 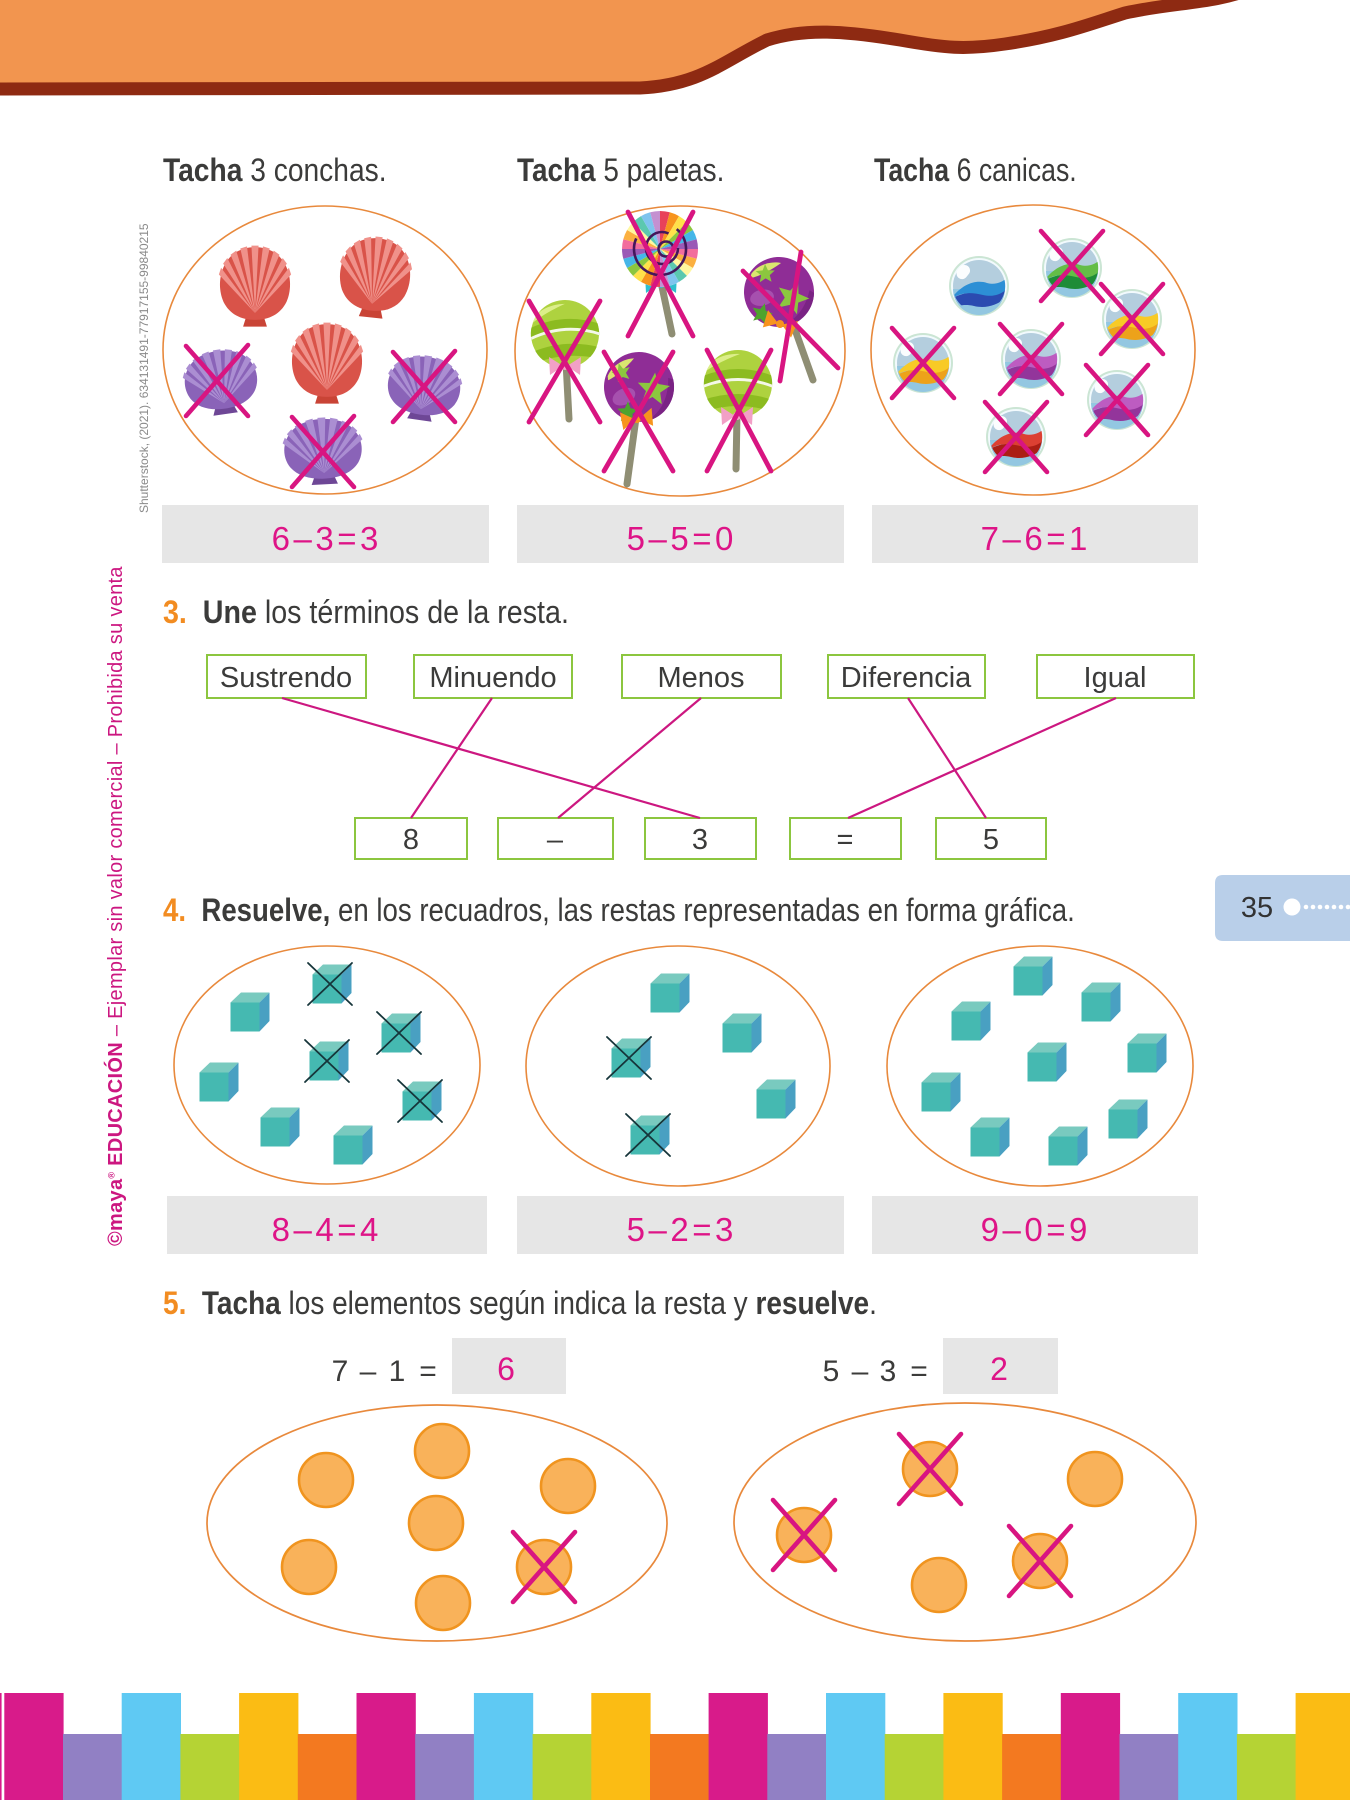 What do you see at coordinates (680, 538) in the screenshot?
I see `svg-text:5–5=0: 5–5 = 0` at bounding box center [680, 538].